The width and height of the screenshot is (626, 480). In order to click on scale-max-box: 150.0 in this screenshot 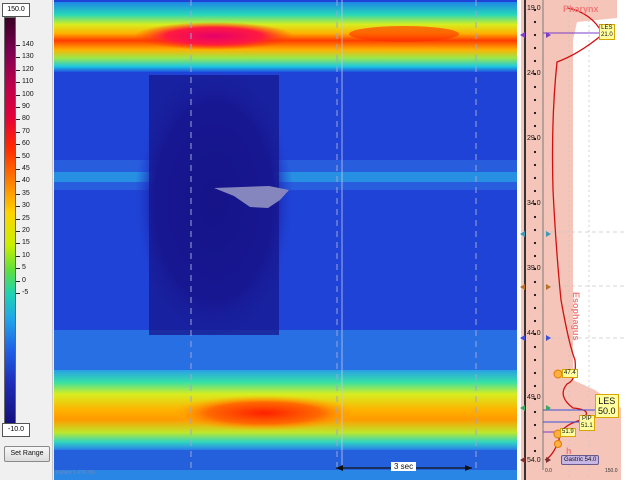, I will do `click(16, 10)`.